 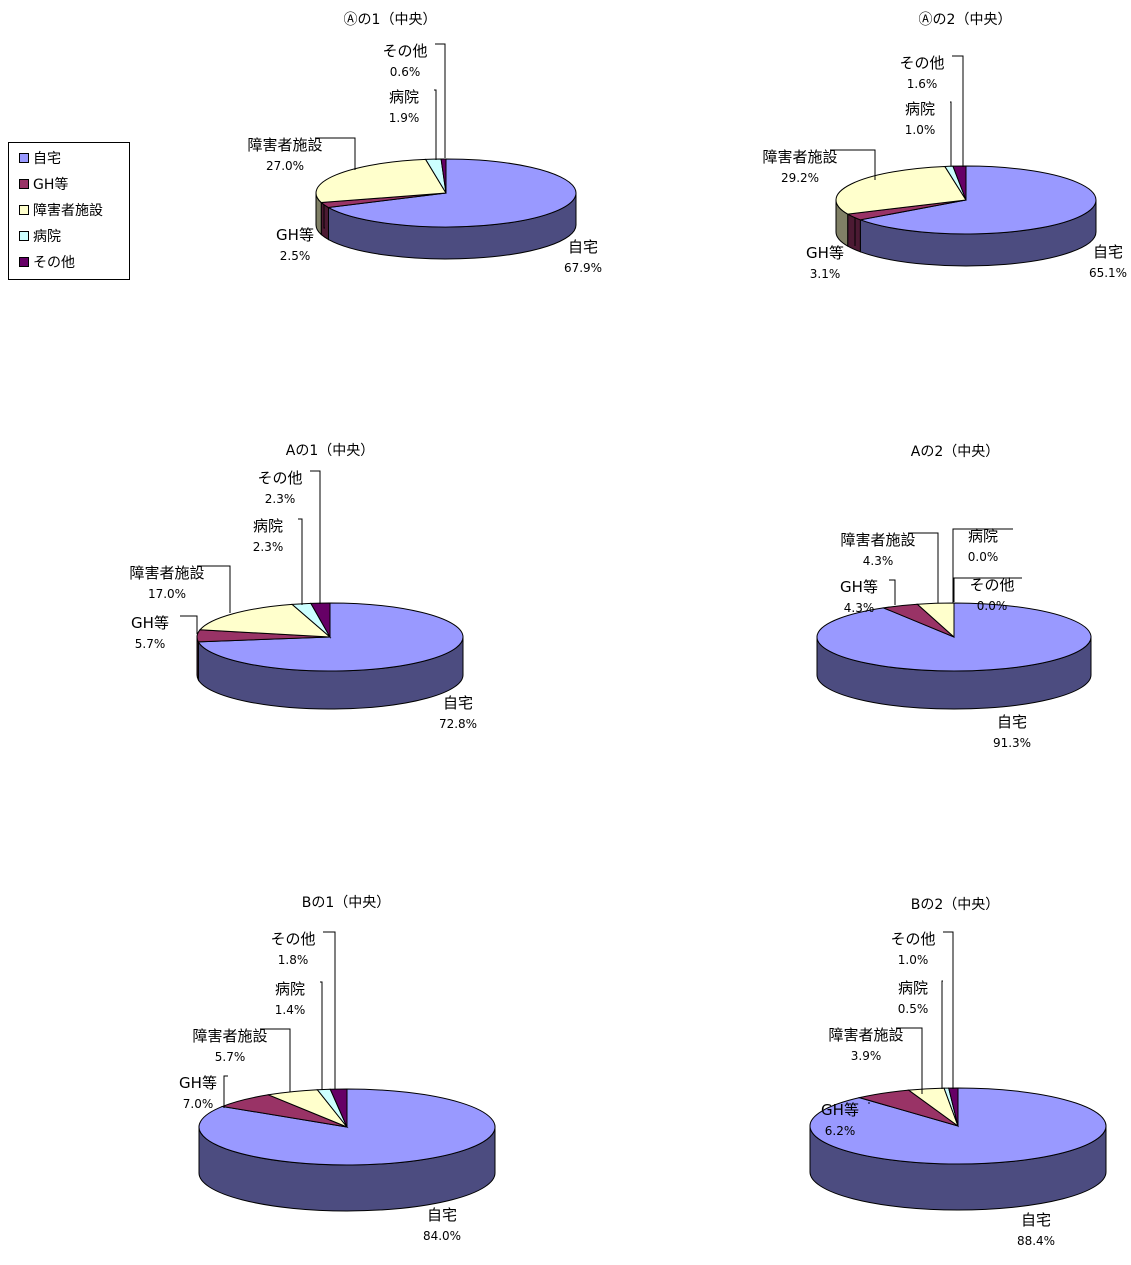 What do you see at coordinates (405, 72) in the screenshot?
I see `data-label-value: 0.6%` at bounding box center [405, 72].